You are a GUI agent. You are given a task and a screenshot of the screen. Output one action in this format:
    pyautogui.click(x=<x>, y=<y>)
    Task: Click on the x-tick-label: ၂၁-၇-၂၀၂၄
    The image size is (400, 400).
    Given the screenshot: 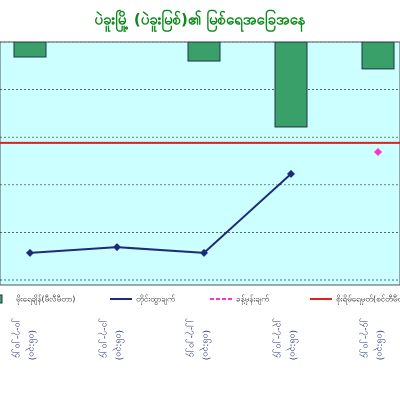 What is the action you would take?
    pyautogui.click(x=104, y=338)
    